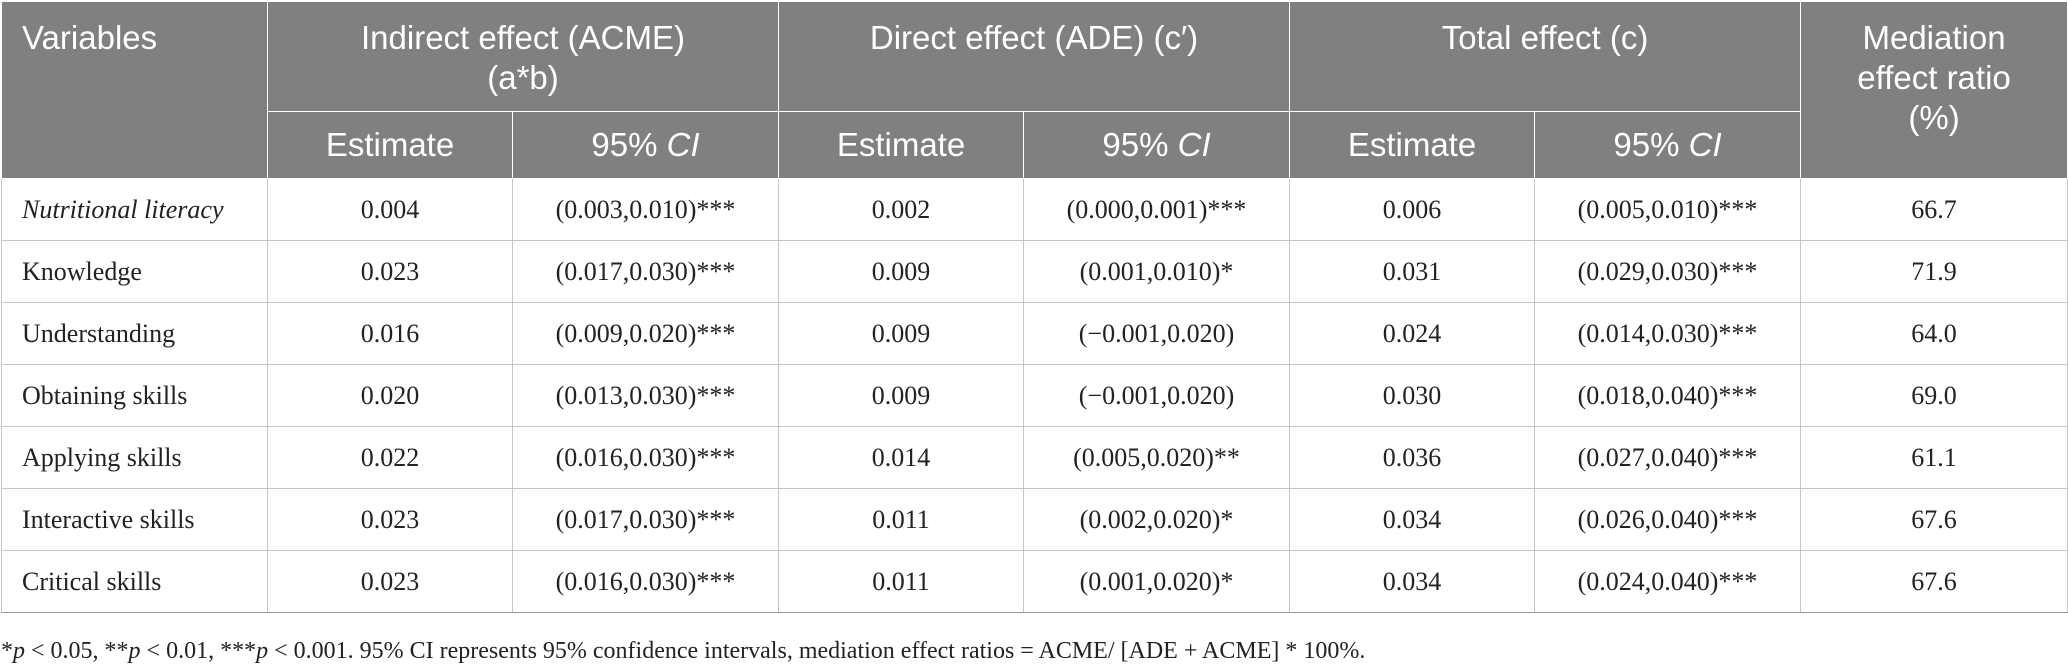 The height and width of the screenshot is (672, 2068). I want to click on footnote-p1: p, so click(19, 651).